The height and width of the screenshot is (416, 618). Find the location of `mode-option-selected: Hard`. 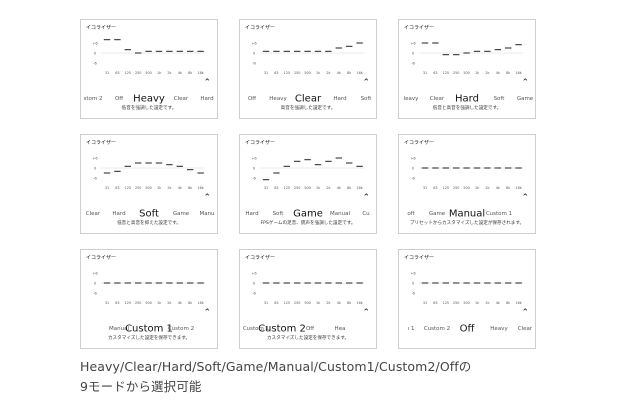

mode-option-selected: Hard is located at coordinates (467, 99).